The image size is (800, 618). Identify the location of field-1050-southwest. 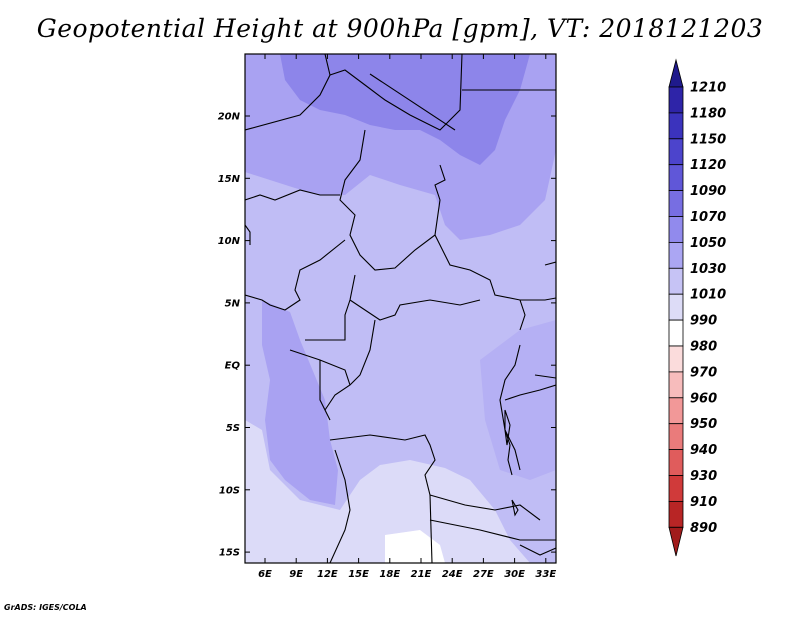
(300, 402).